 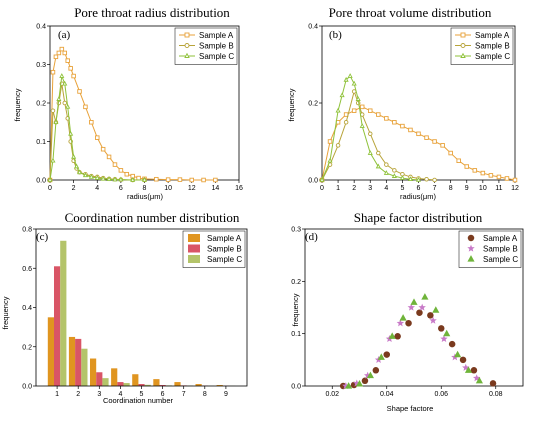 I want to click on panel-d-ylabel: frequency, so click(x=295, y=309).